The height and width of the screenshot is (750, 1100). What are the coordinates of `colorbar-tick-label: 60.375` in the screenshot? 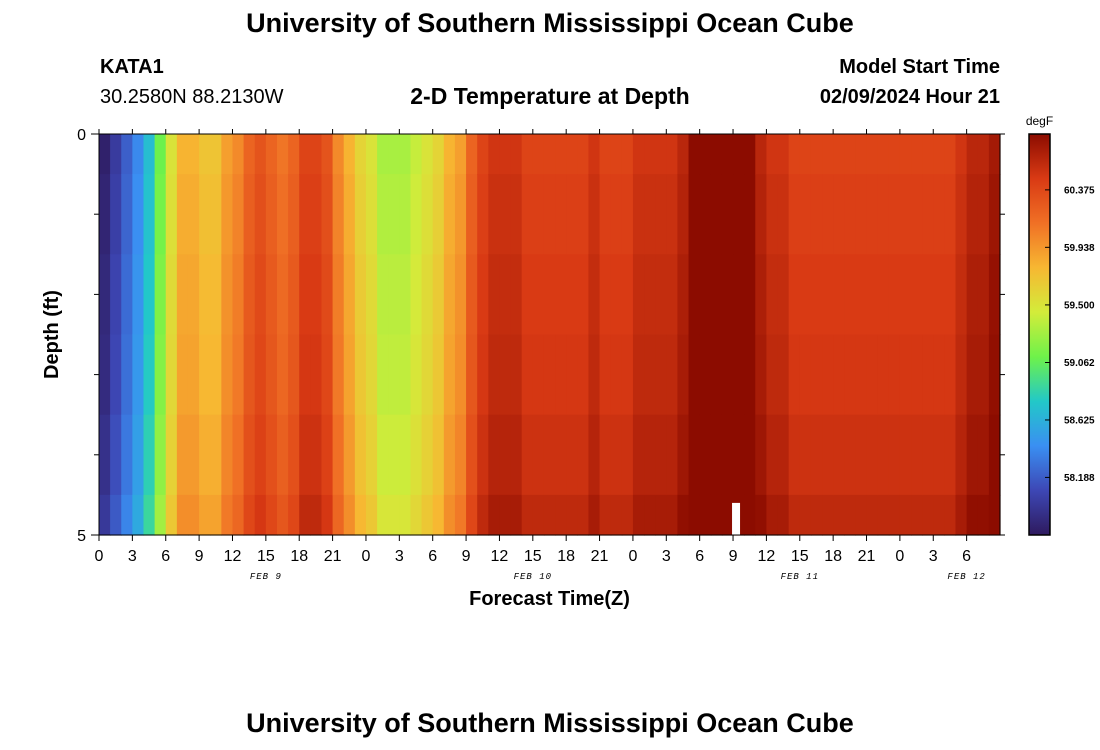 It's located at (1079, 190).